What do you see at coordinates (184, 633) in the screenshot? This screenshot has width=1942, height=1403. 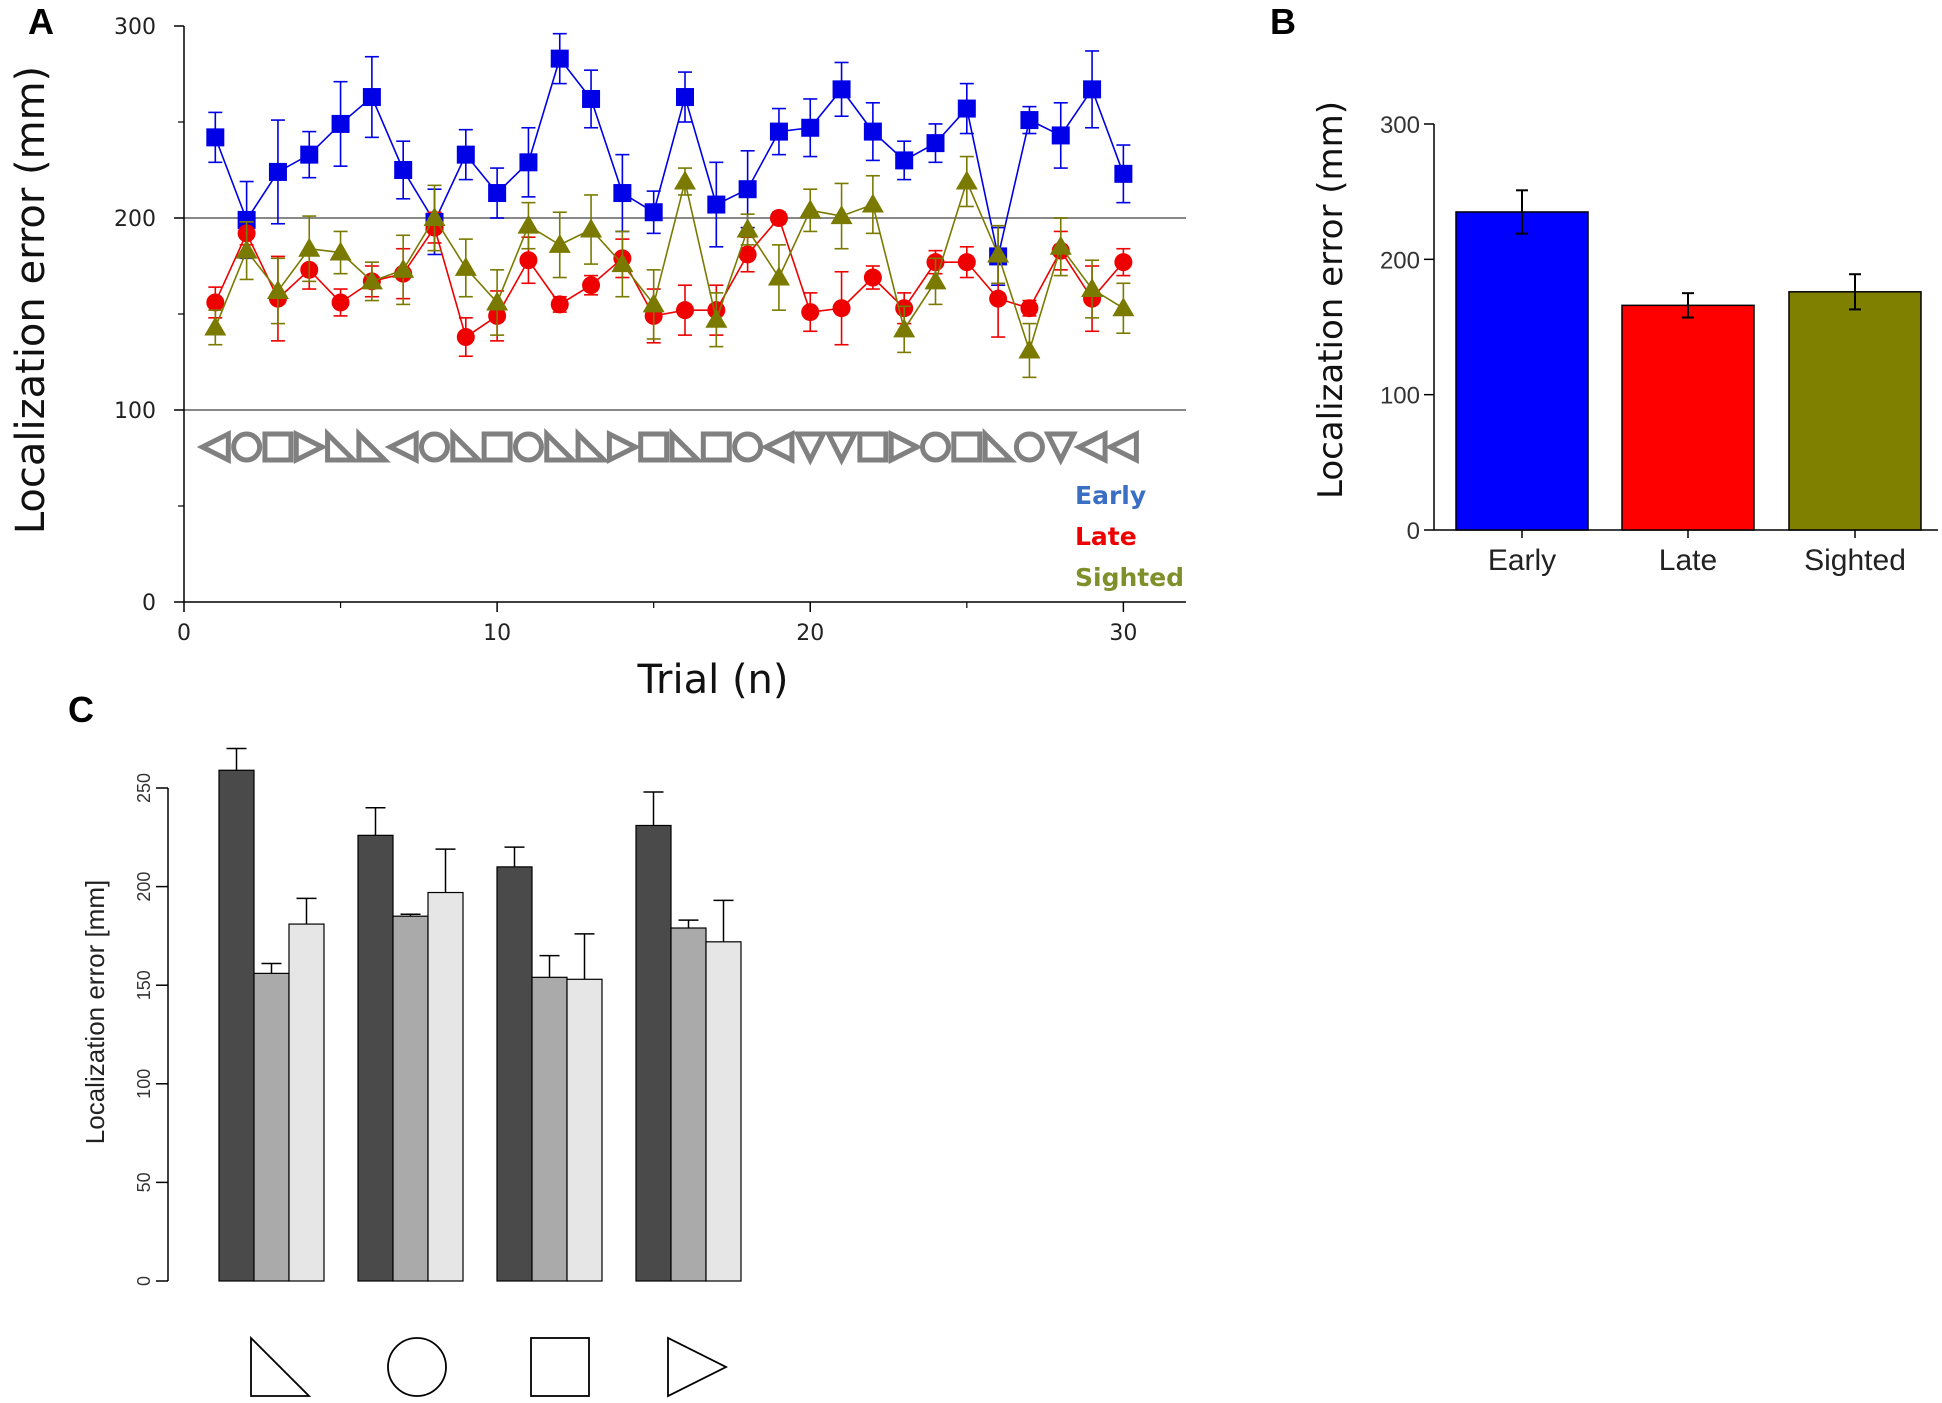 I see `x-tick-label: 0` at bounding box center [184, 633].